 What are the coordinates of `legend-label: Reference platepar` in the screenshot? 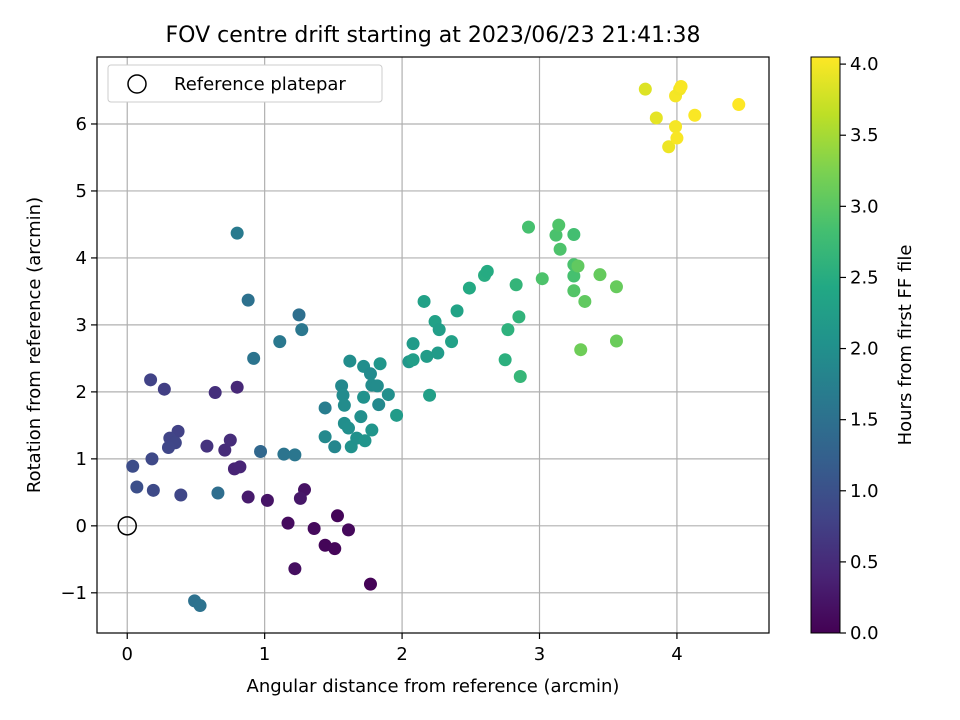 It's located at (260, 84).